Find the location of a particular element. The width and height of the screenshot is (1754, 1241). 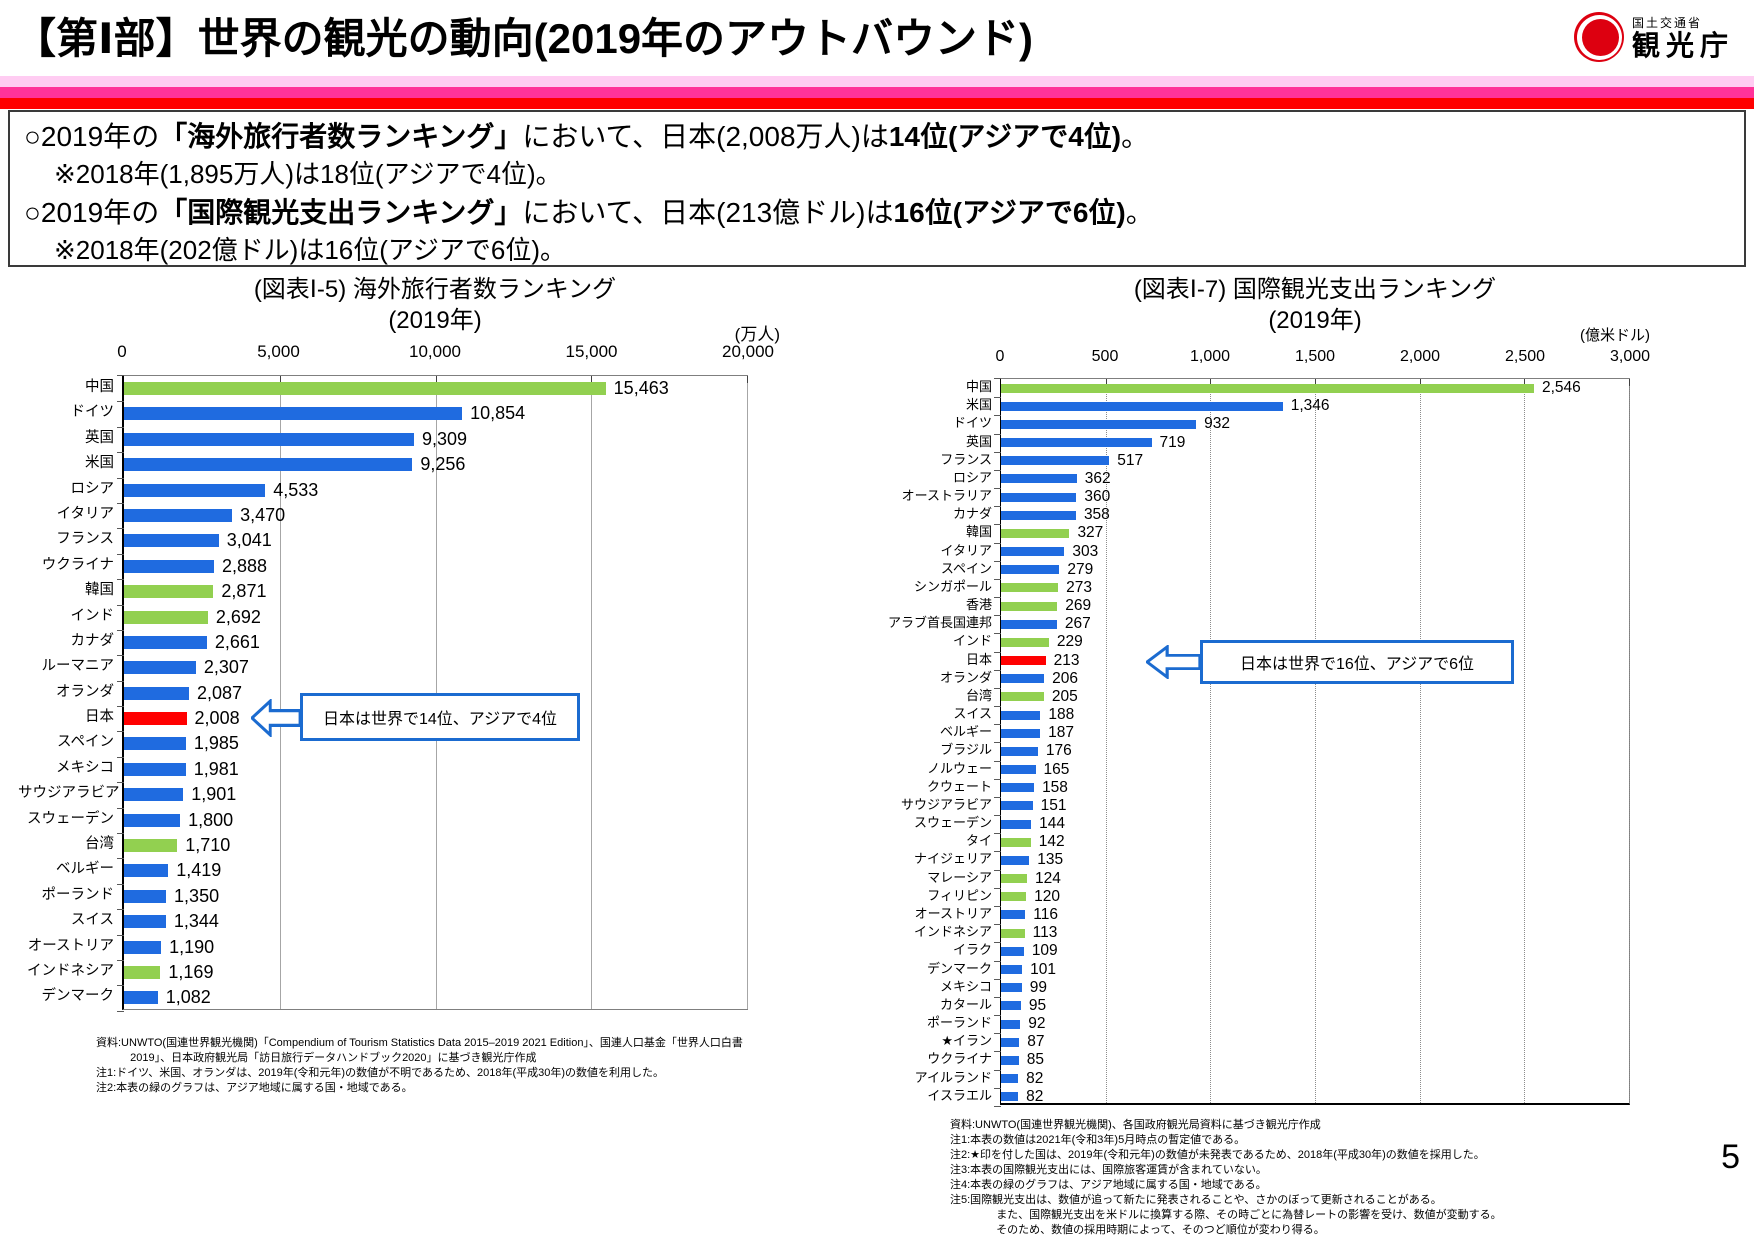

bar-value: 1,985 is located at coordinates (216, 743).